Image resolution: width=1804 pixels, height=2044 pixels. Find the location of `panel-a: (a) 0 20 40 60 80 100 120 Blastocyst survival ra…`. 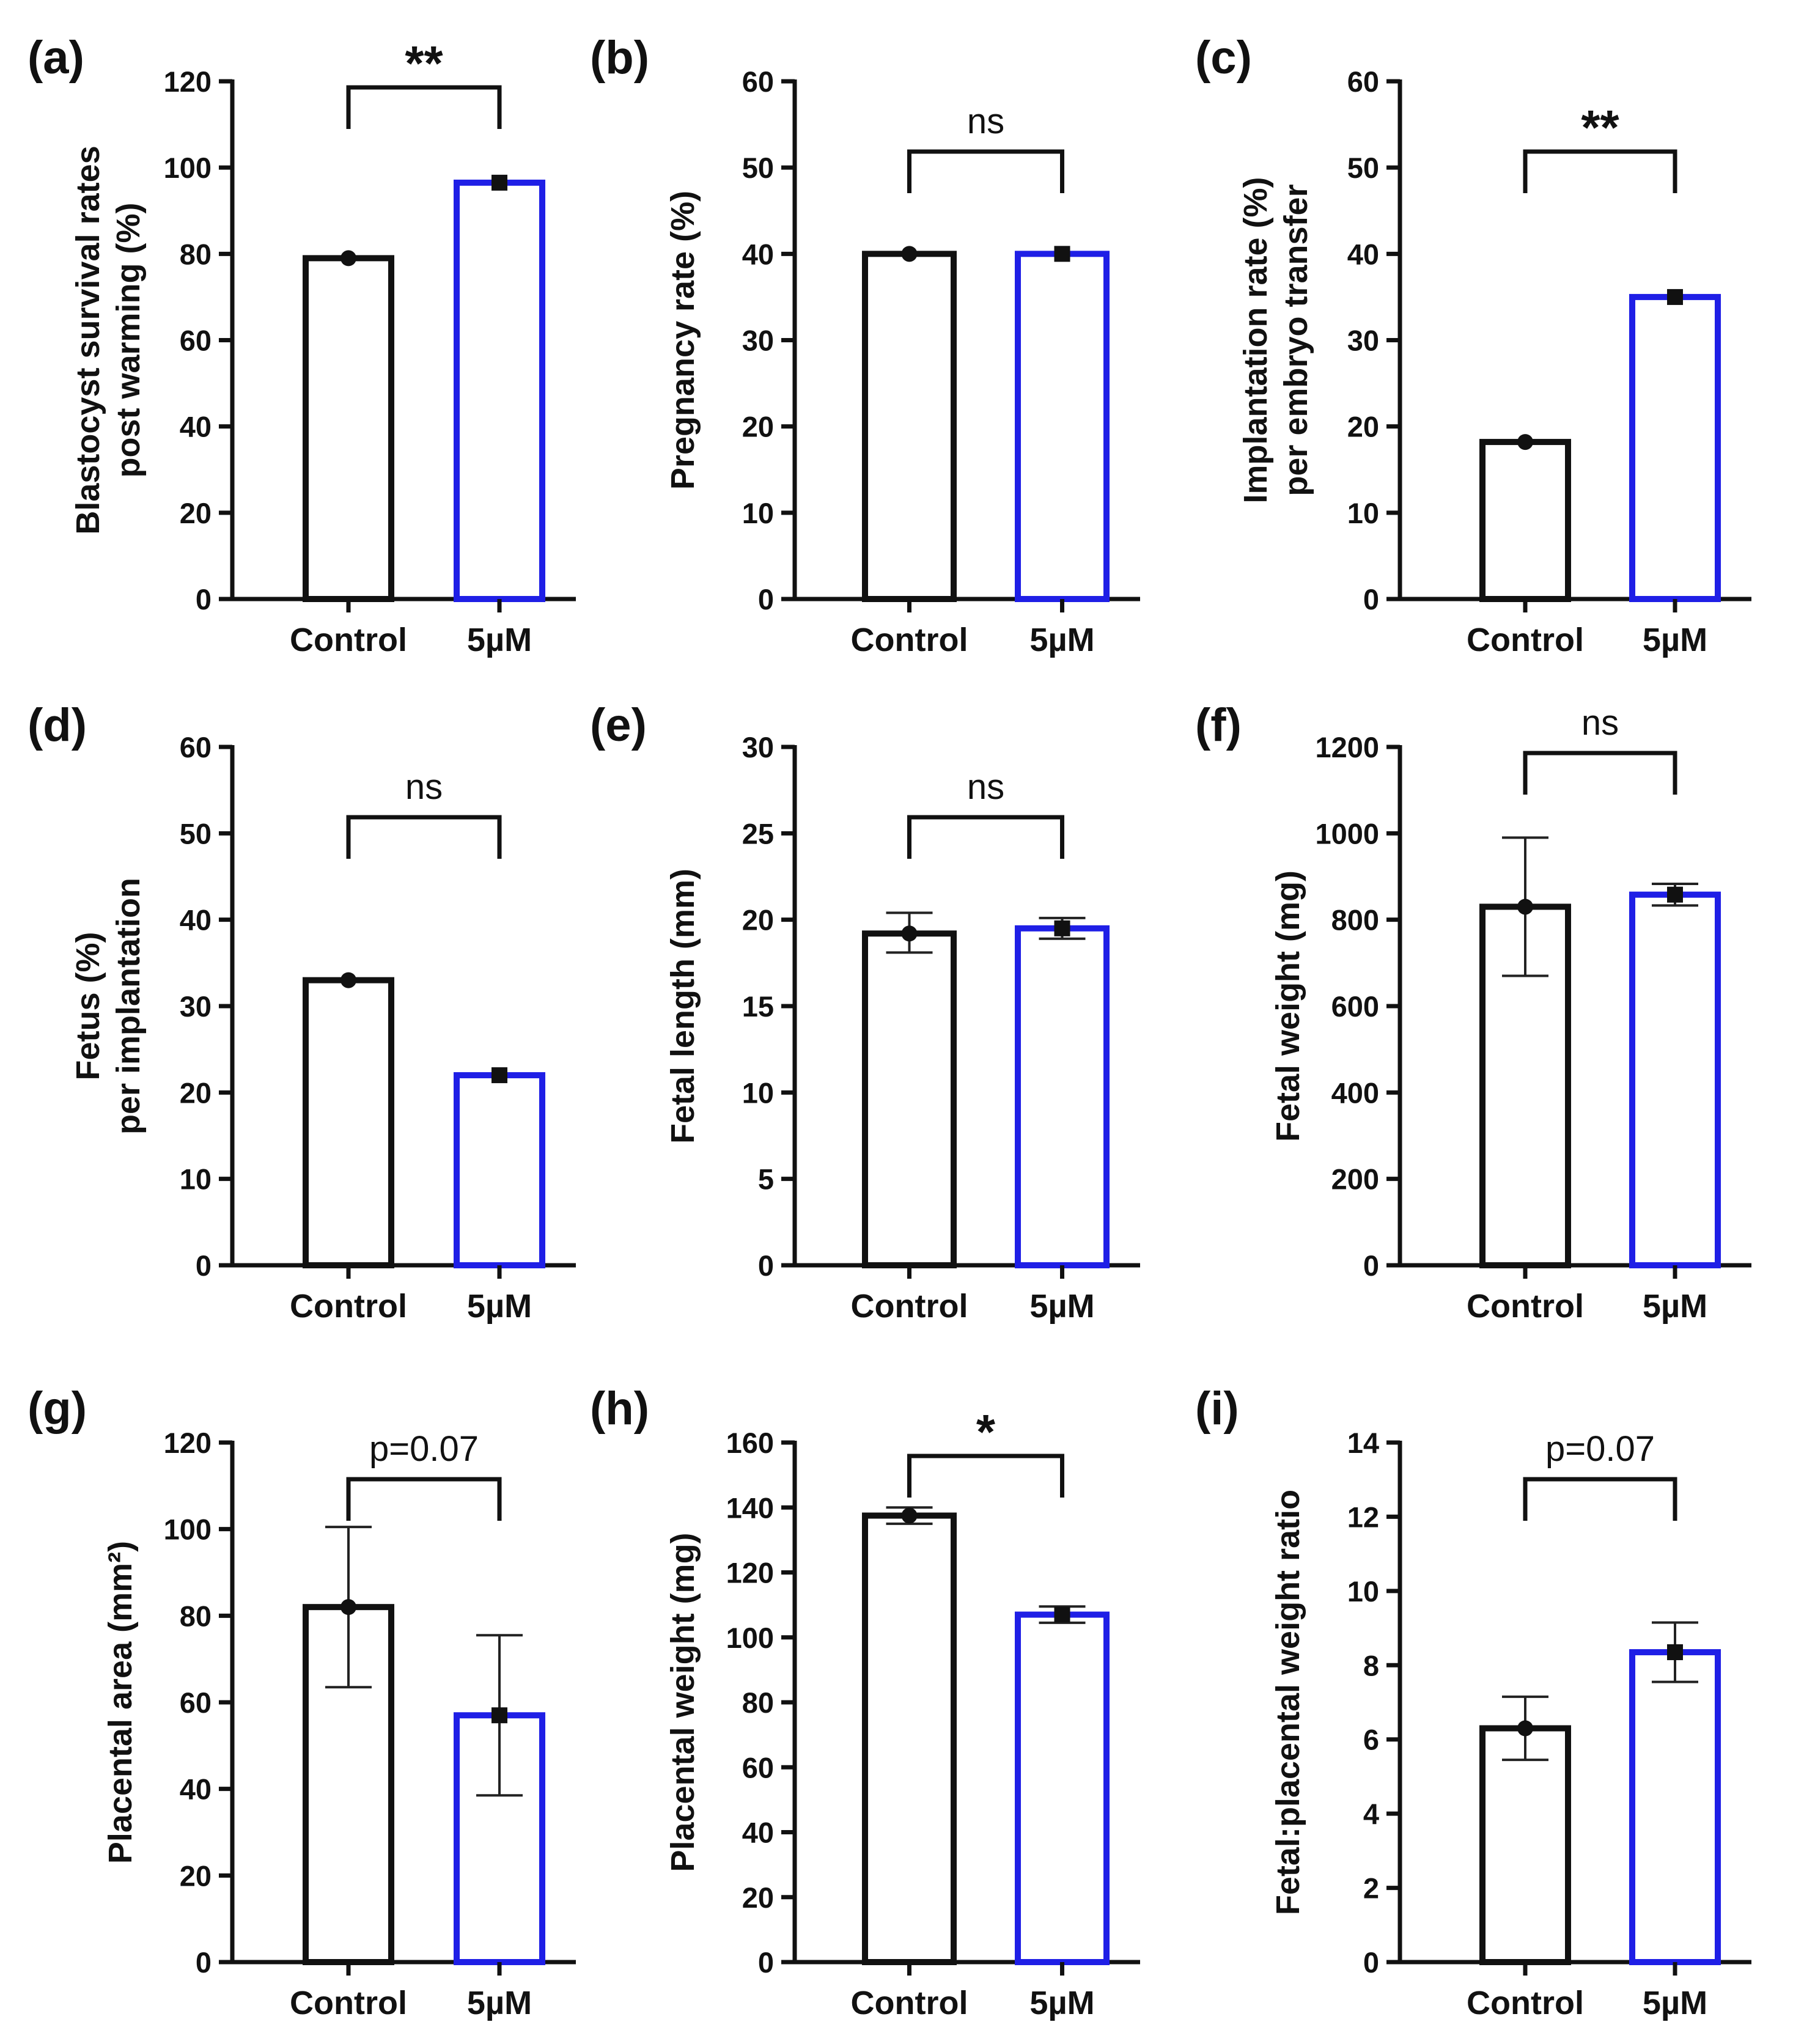

panel-a: (a) 0 20 40 60 80 100 120 Blastocyst survival ra… is located at coordinates (302, 345).